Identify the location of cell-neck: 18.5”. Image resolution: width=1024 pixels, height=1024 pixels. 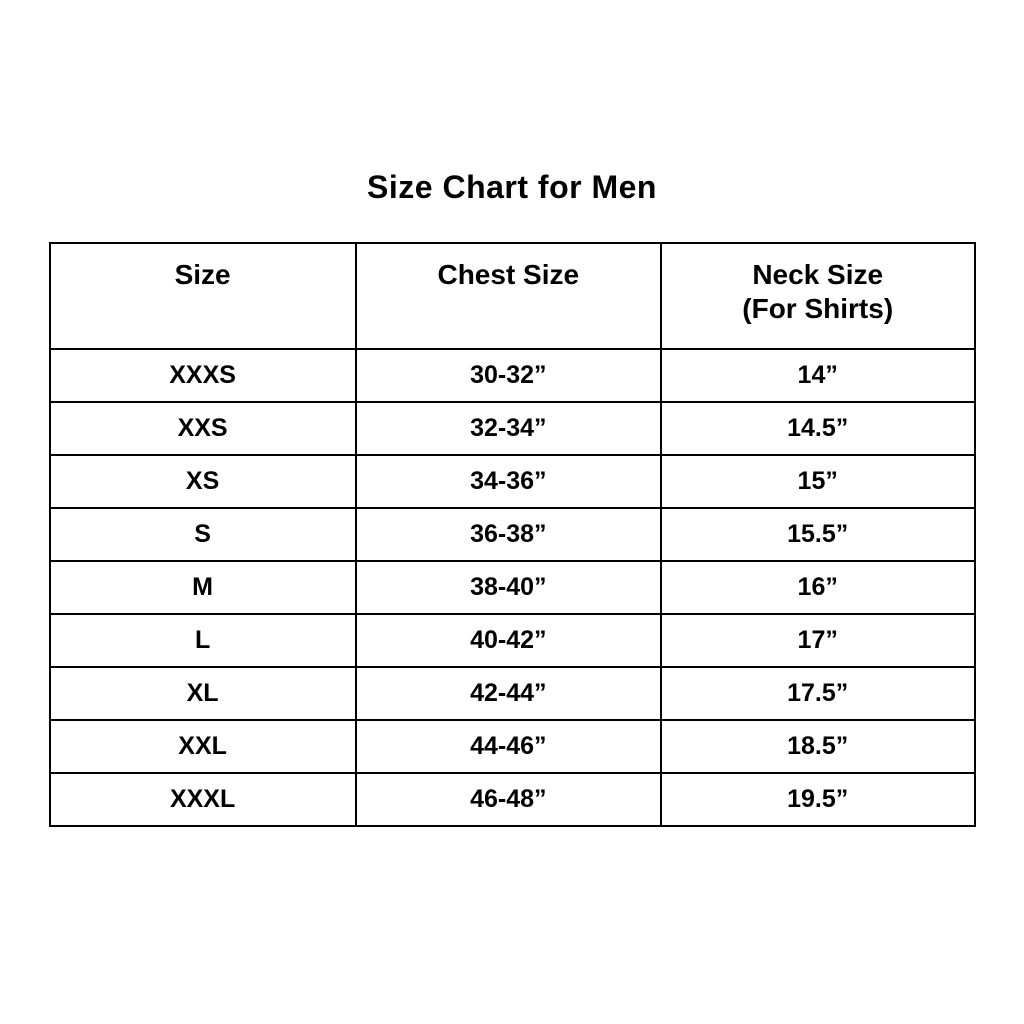
(817, 746).